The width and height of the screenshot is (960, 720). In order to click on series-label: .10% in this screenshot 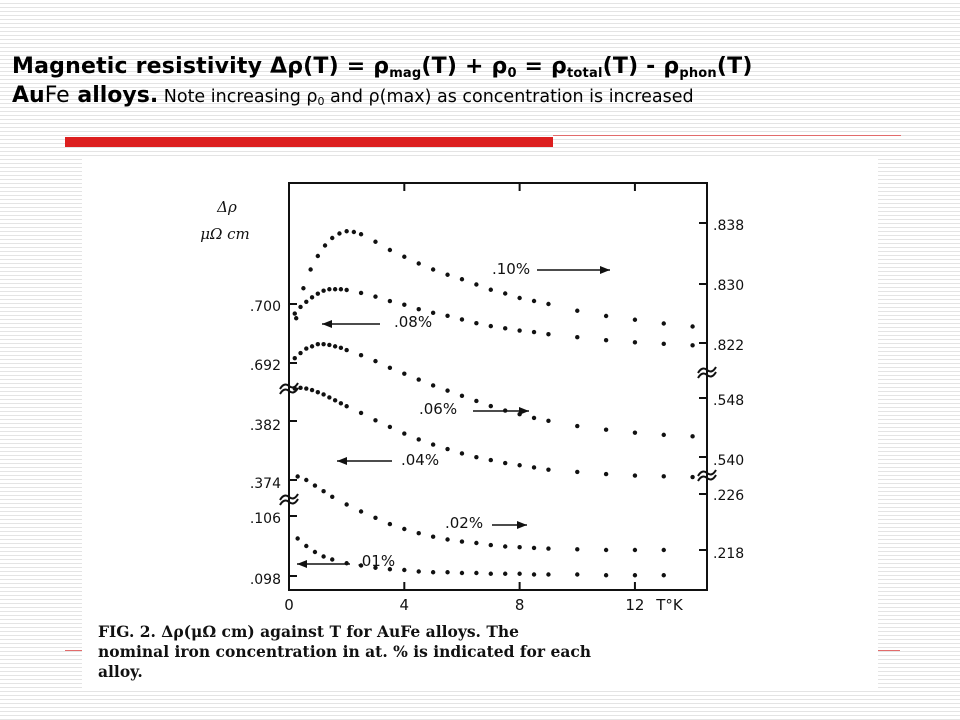, I will do `click(511, 269)`.